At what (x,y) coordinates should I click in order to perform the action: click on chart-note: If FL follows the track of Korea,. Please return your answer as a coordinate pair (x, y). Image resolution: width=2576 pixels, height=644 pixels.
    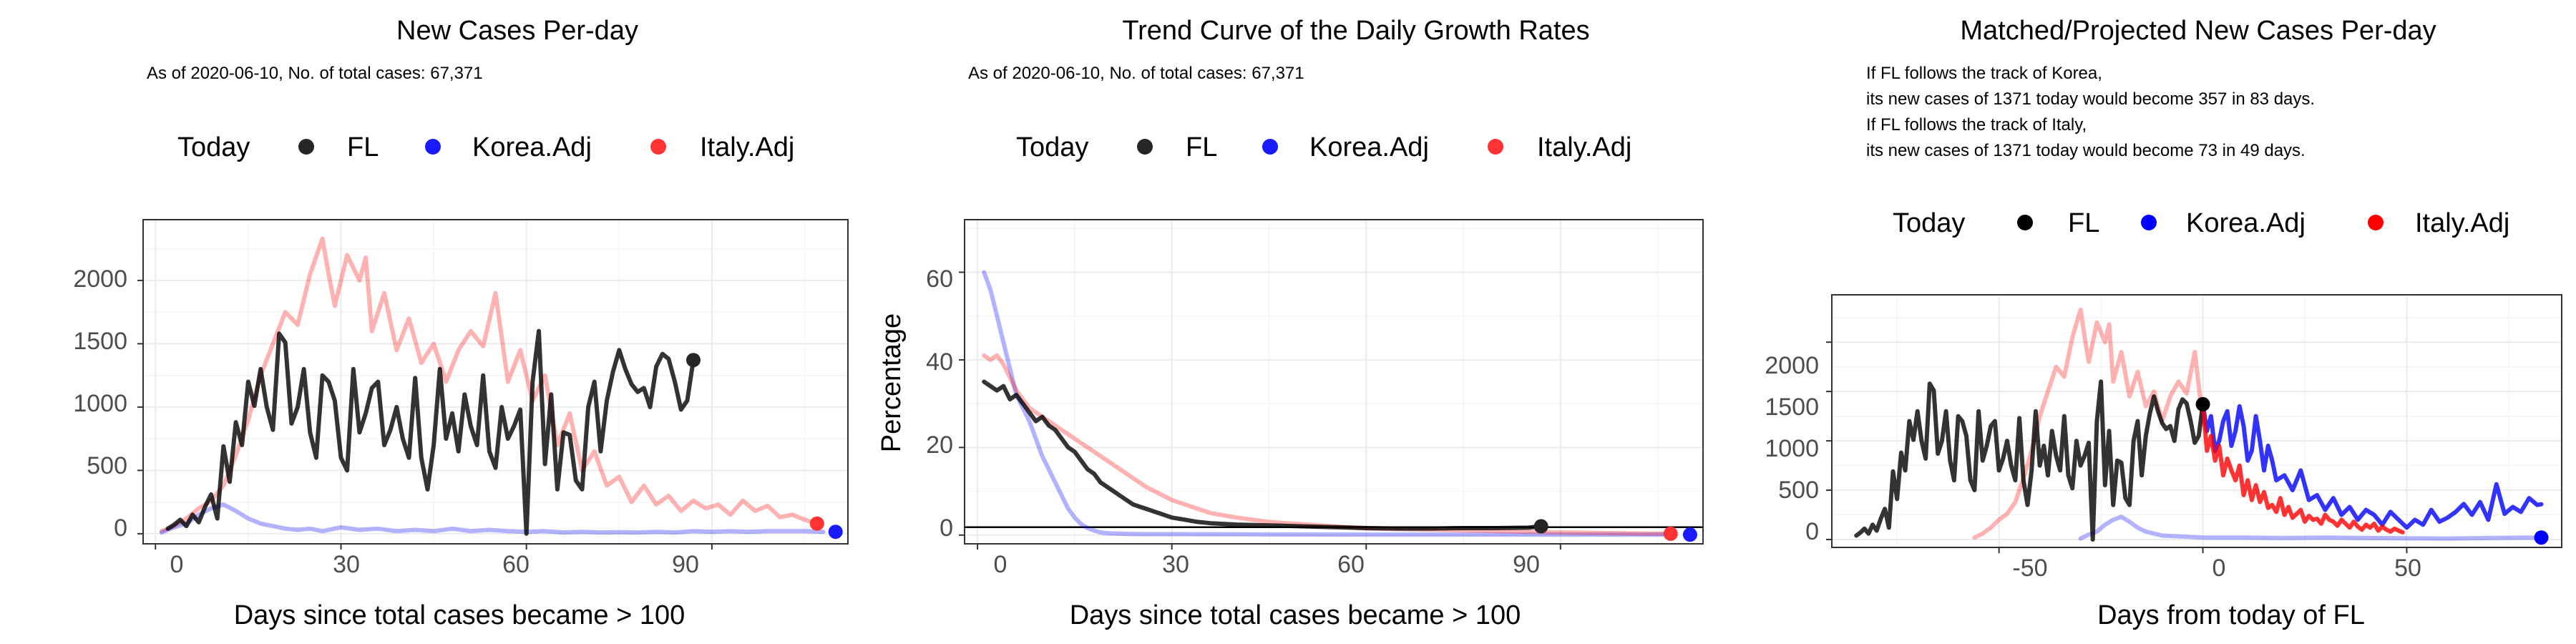
    Looking at the image, I should click on (1984, 73).